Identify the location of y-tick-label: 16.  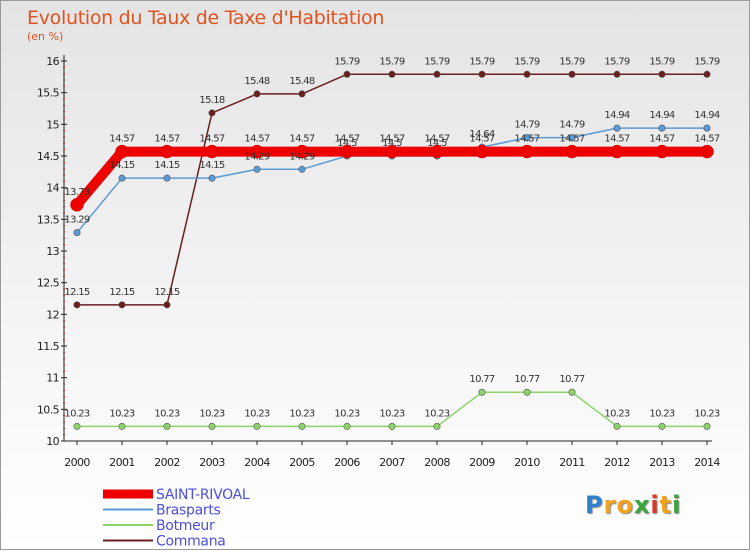
(52, 61).